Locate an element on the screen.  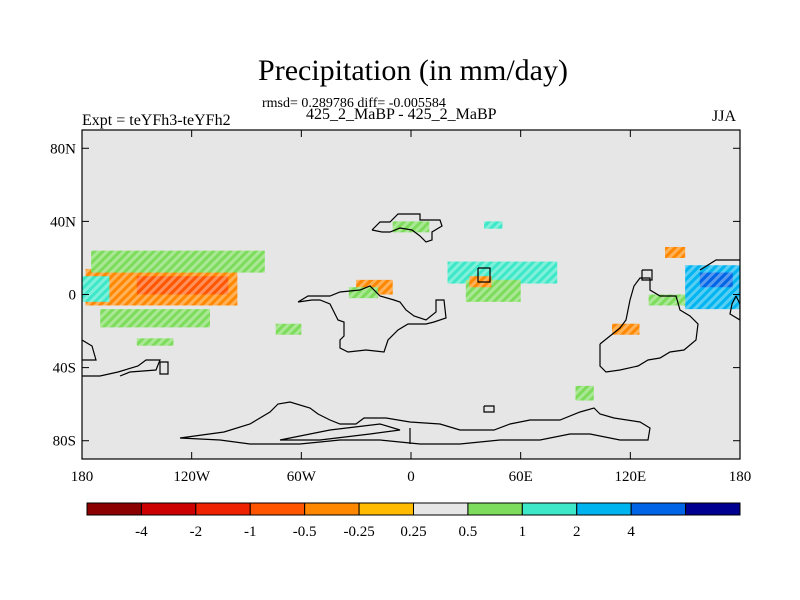
y-tick-label: 40N is located at coordinates (63, 222).